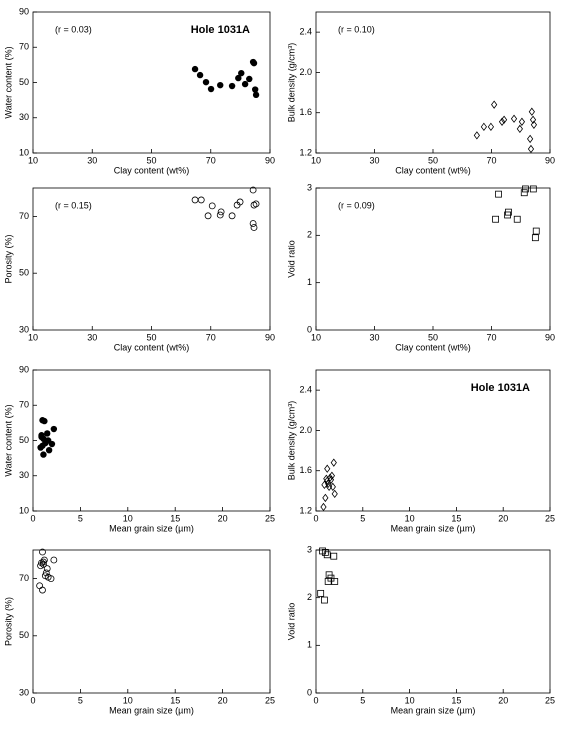 The width and height of the screenshot is (564, 734). I want to click on y-tick-label: 0, so click(309, 692).